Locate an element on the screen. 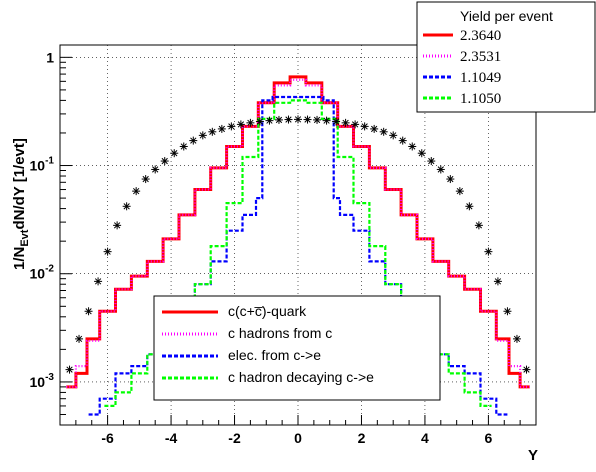 The height and width of the screenshot is (472, 596). yield-box-frame is located at coordinates (506, 57).